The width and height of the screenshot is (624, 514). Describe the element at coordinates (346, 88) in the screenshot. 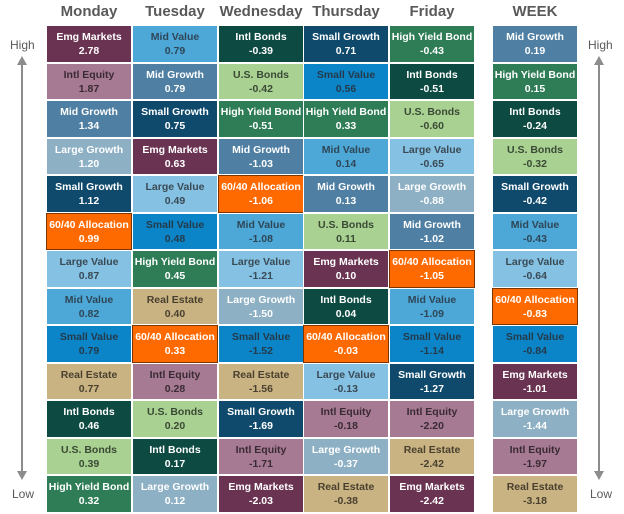

I see `return-value: 0.56` at that location.